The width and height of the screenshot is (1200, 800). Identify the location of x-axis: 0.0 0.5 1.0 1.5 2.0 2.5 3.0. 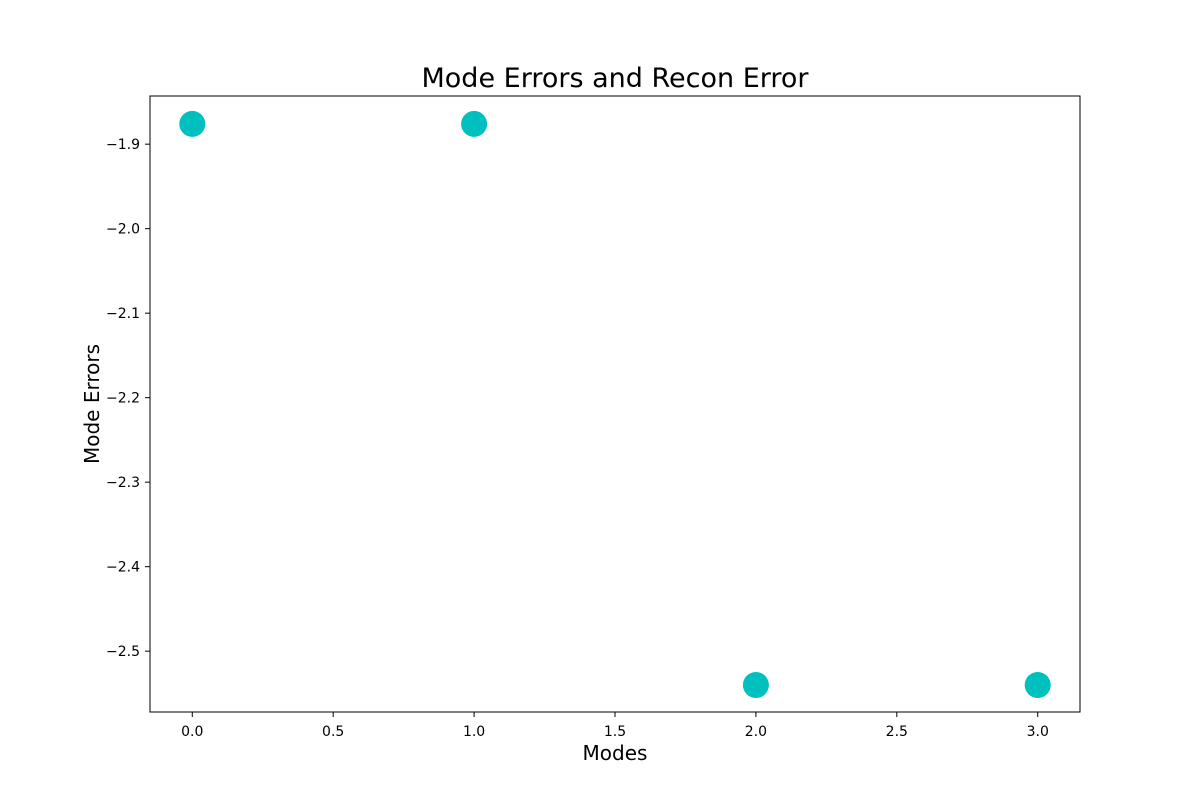
(615, 726).